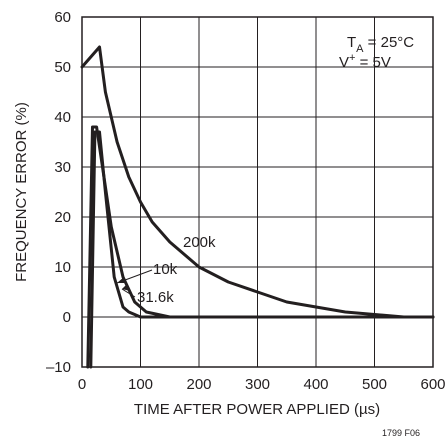  I want to click on y-tick-label: 0, so click(67, 317).